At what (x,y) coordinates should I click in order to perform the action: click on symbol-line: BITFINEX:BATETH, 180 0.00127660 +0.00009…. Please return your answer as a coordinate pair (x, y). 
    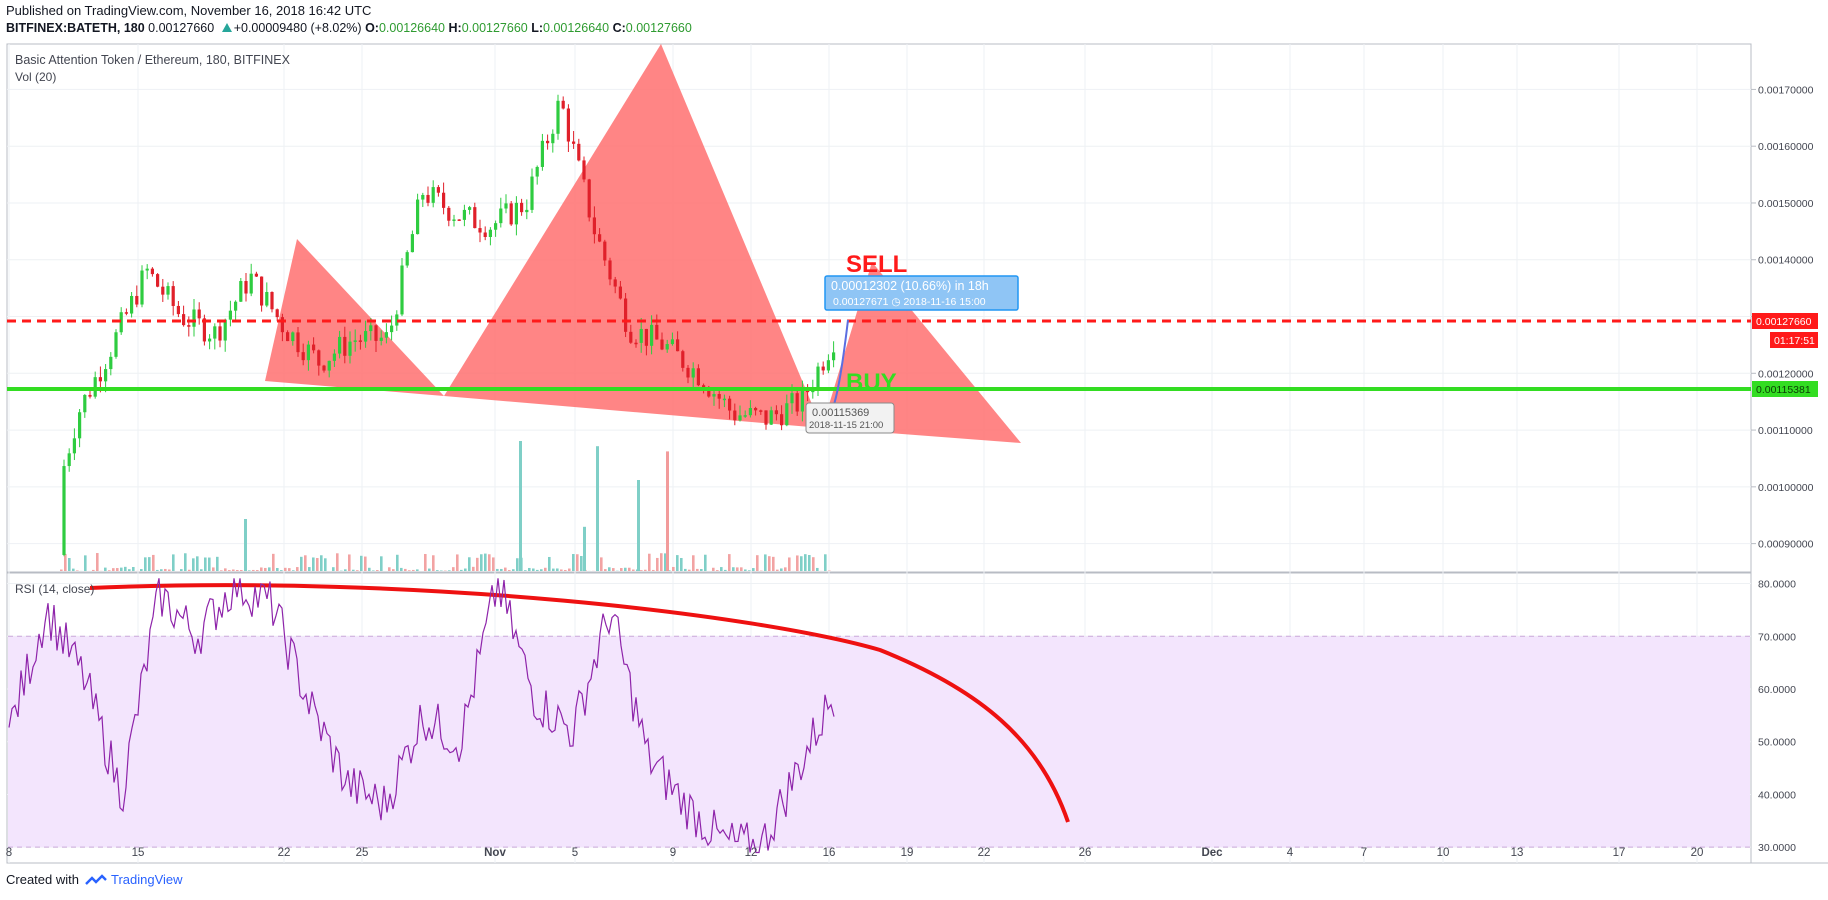
    Looking at the image, I should click on (349, 28).